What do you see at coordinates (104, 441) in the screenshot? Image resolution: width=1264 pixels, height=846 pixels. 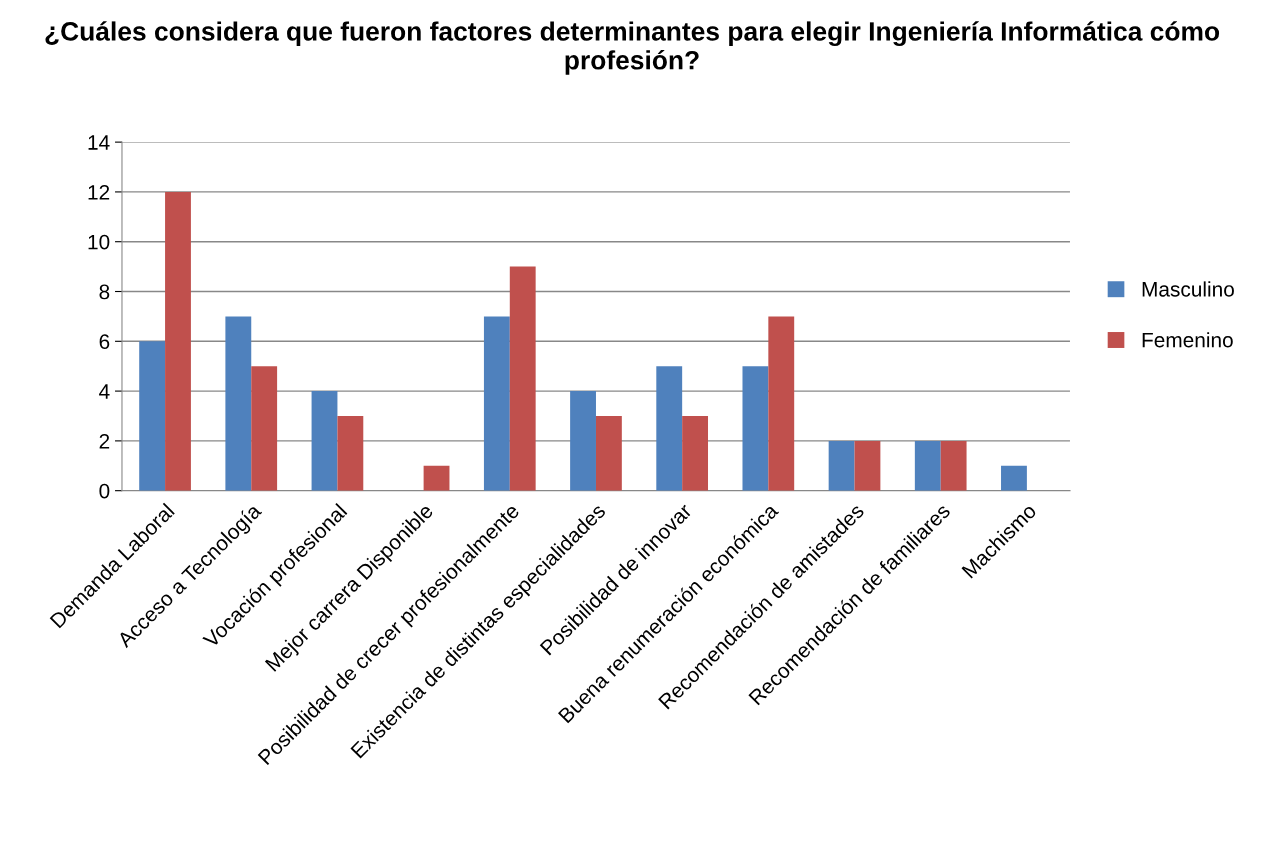 I see `y-tick-label: 2` at bounding box center [104, 441].